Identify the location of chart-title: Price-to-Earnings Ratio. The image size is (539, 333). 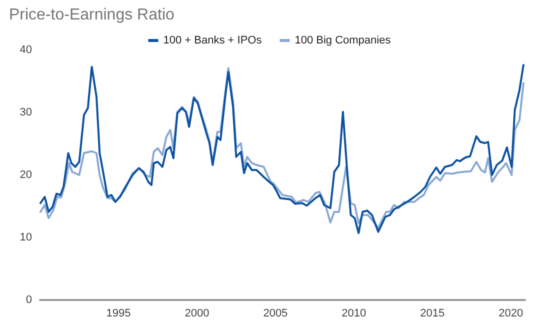
(91, 15).